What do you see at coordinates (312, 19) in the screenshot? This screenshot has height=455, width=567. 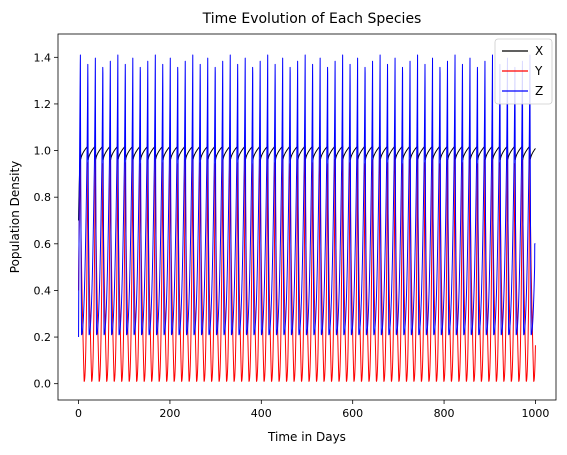 I see `chart-title: Time Evolution of Each Species` at bounding box center [312, 19].